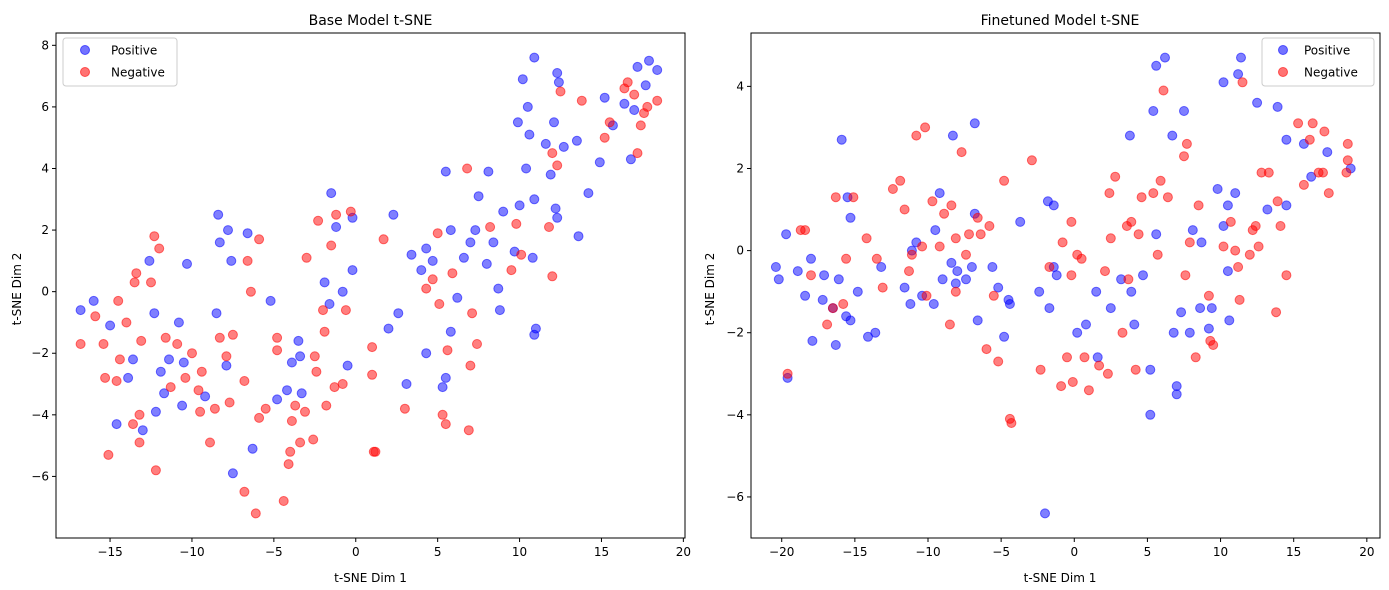  What do you see at coordinates (120, 62) in the screenshot?
I see `legend-box` at bounding box center [120, 62].